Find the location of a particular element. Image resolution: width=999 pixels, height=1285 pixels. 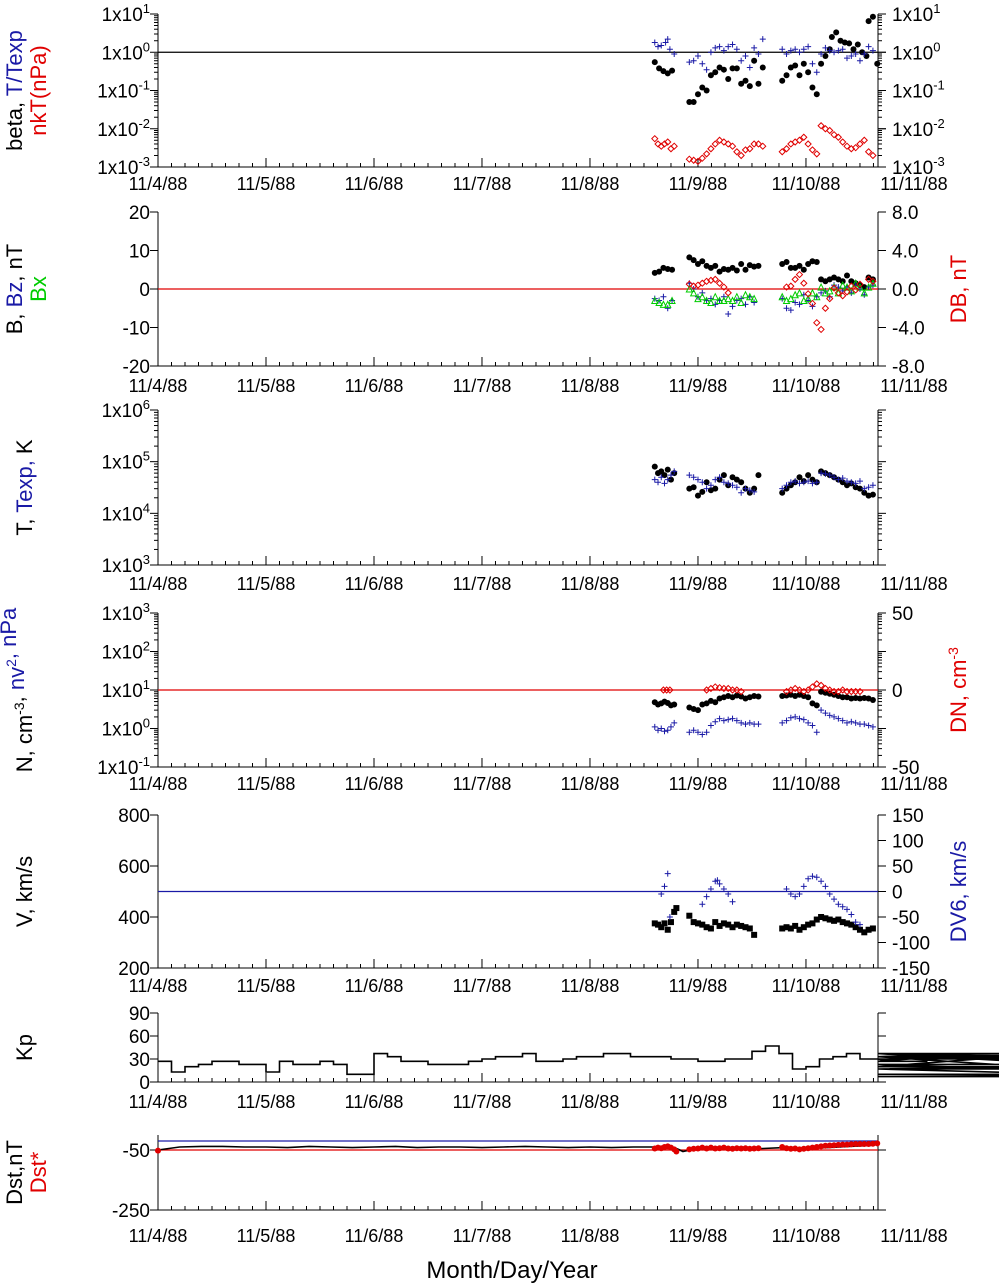

x-tick-label: 11/5/88 is located at coordinates (266, 986).